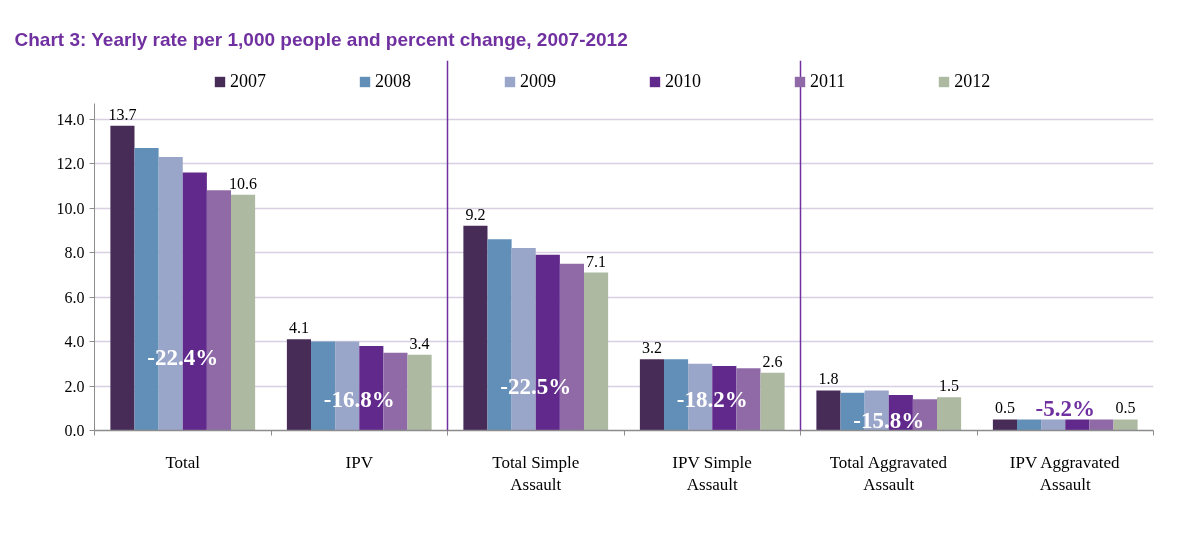 This screenshot has height=540, width=1191. I want to click on data-label: 9.2, so click(475, 214).